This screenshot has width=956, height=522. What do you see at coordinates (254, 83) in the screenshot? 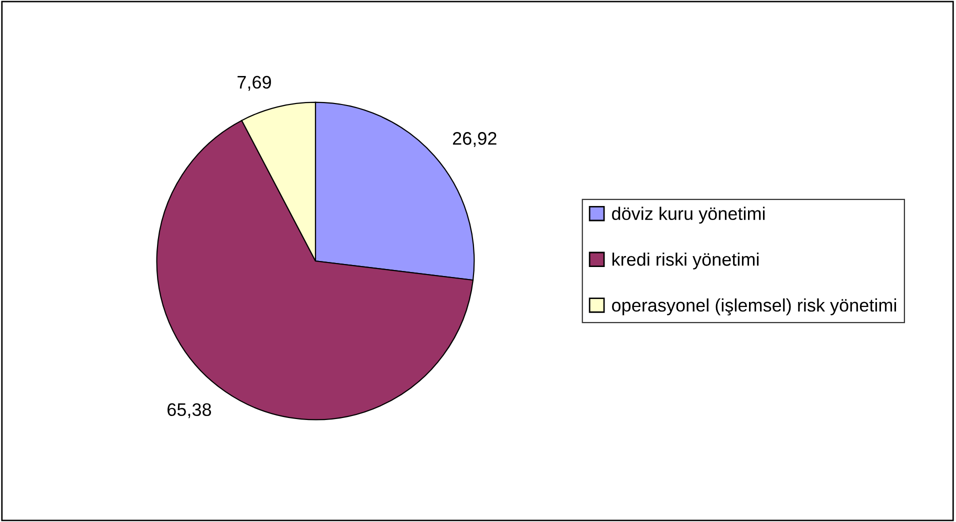
I see `data-label: 7,69` at bounding box center [254, 83].